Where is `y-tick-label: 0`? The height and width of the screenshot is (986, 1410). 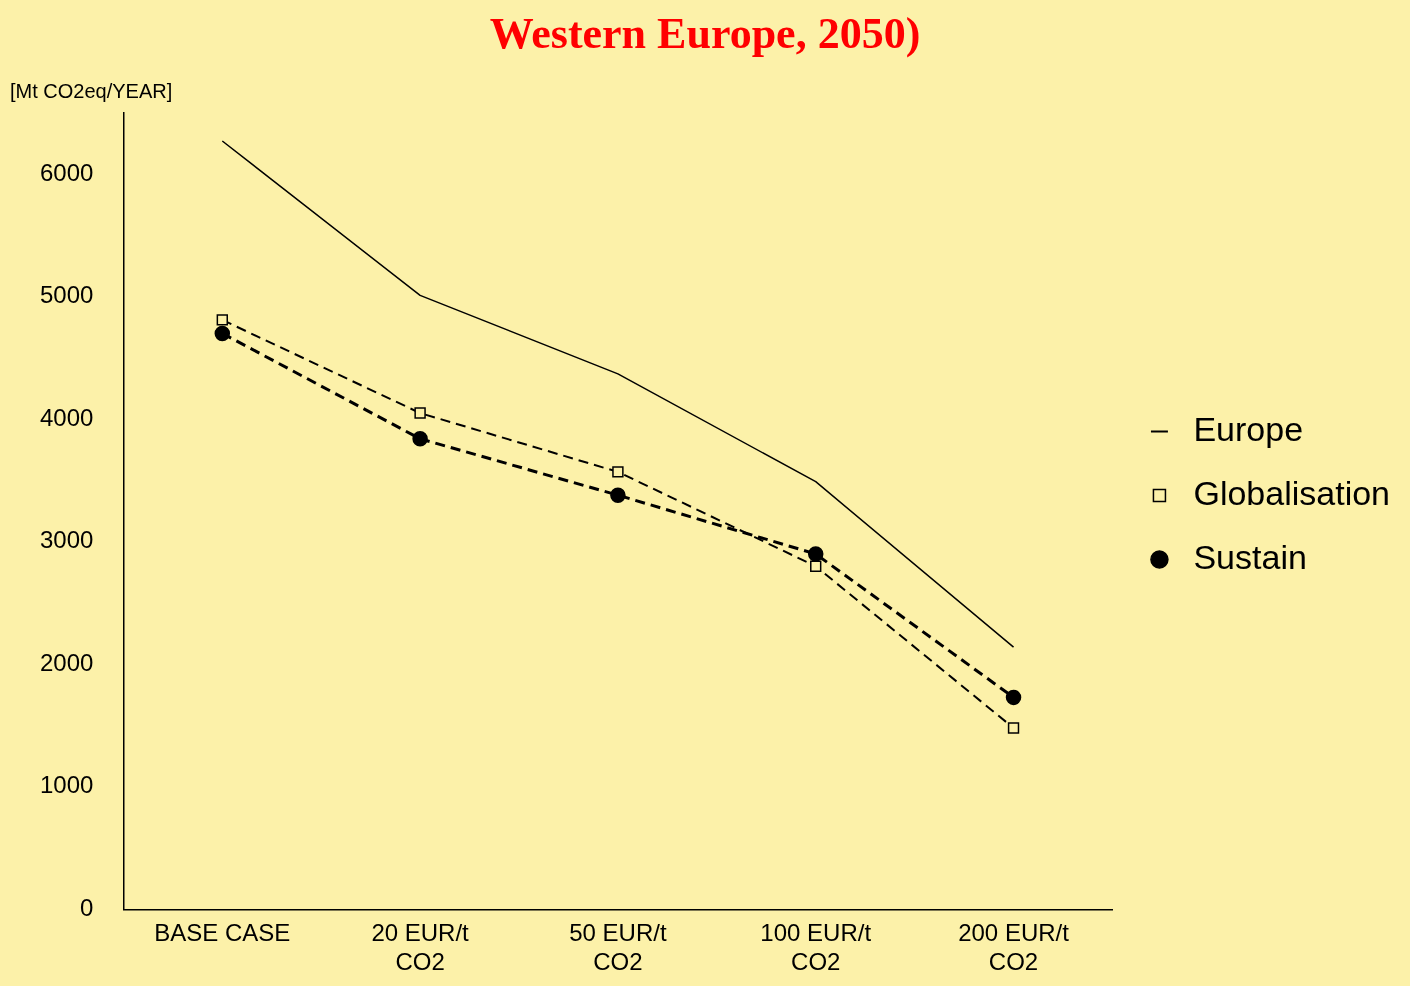 y-tick-label: 0 is located at coordinates (87, 908).